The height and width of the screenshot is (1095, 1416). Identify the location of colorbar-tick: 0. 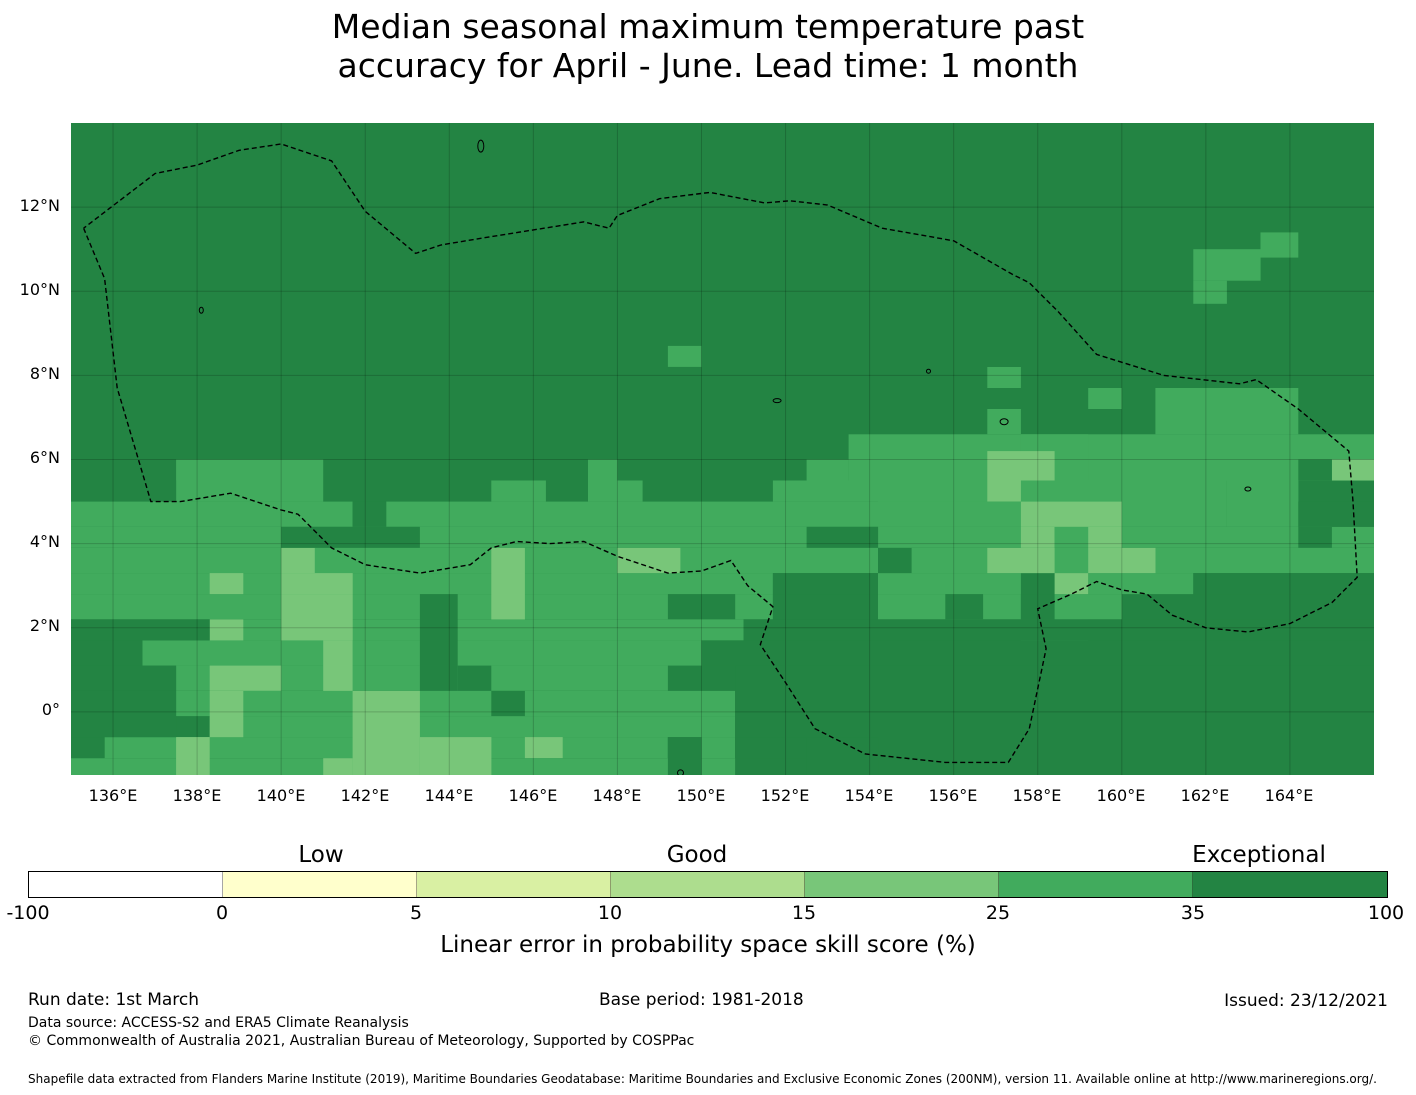
(222, 913).